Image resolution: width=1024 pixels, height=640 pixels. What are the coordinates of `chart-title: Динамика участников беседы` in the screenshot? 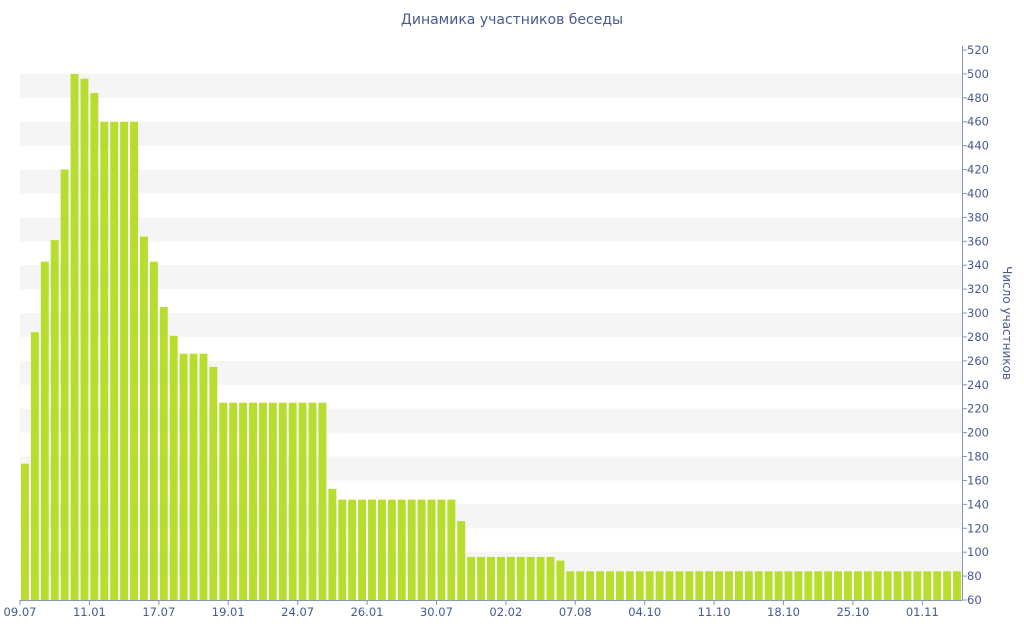 It's located at (512, 20).